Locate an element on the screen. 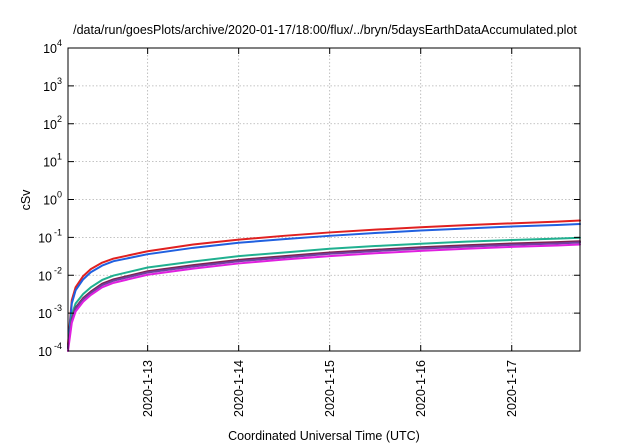  y-axis-label: cSv is located at coordinates (26, 200).